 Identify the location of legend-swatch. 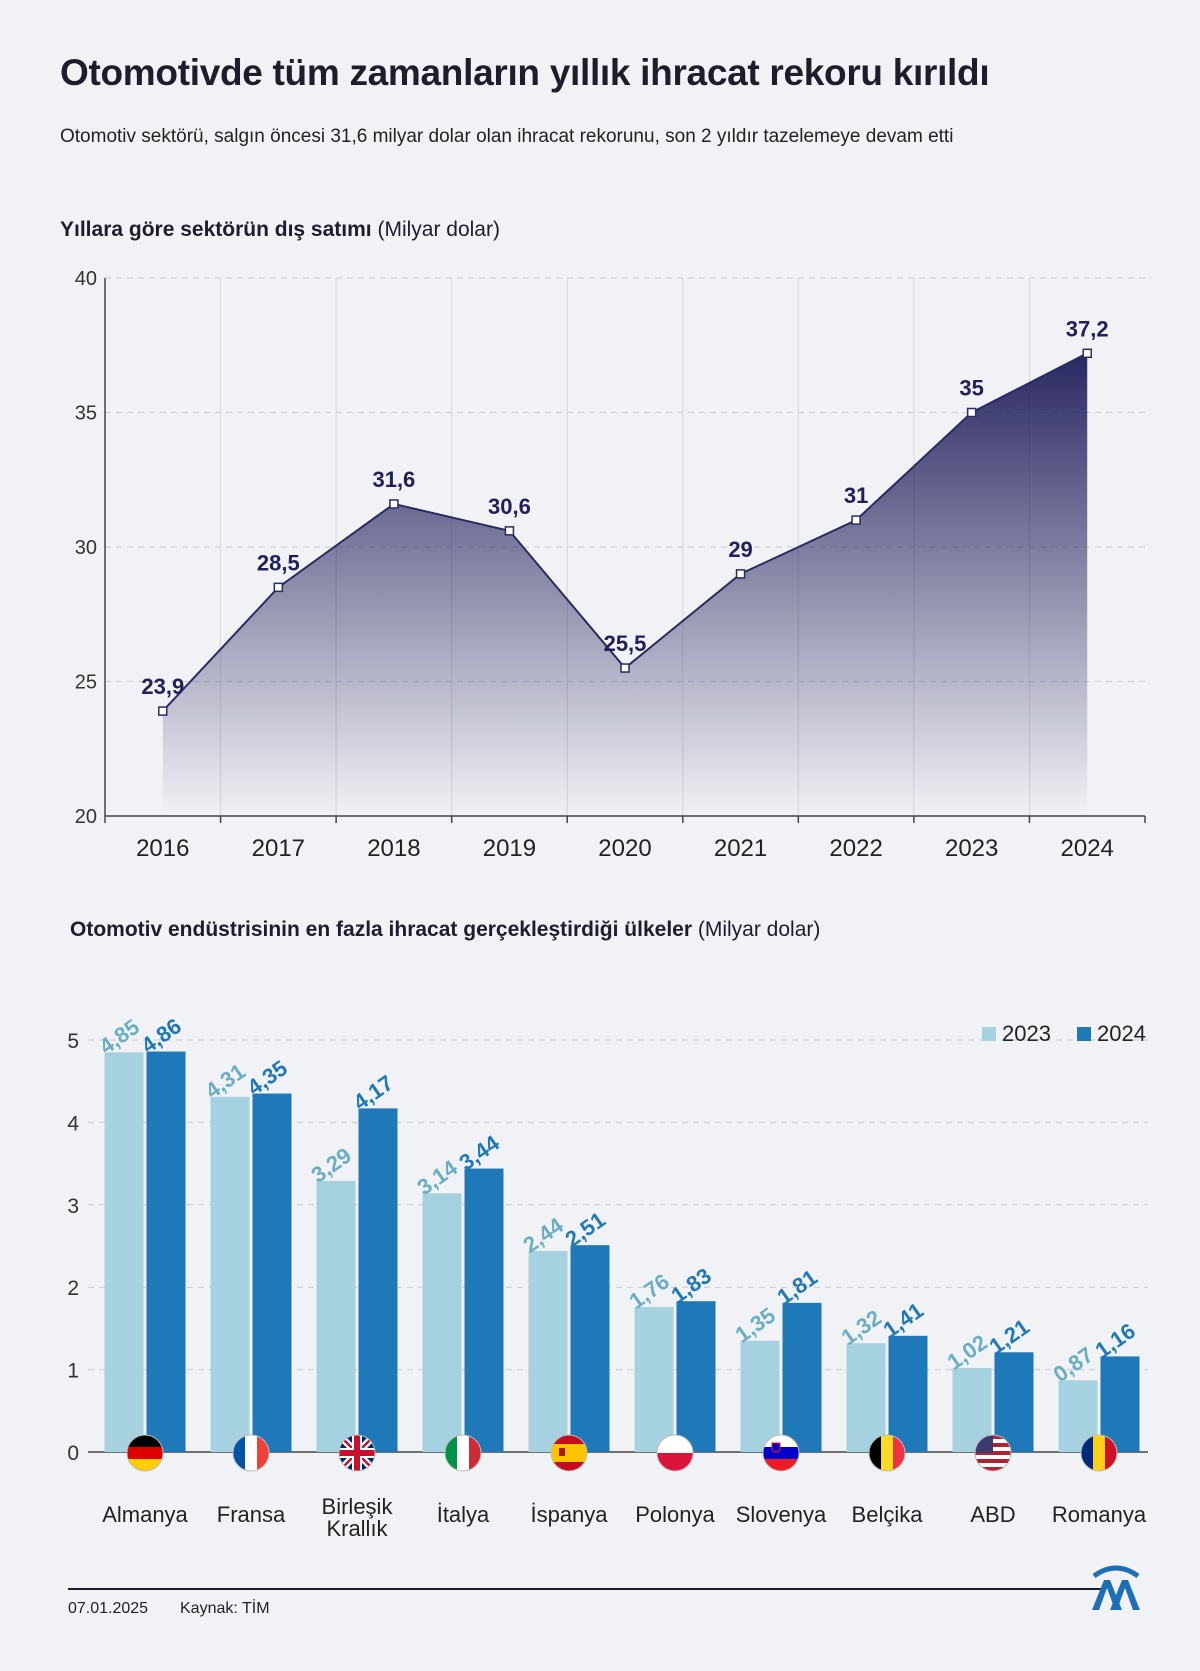
(989, 1034).